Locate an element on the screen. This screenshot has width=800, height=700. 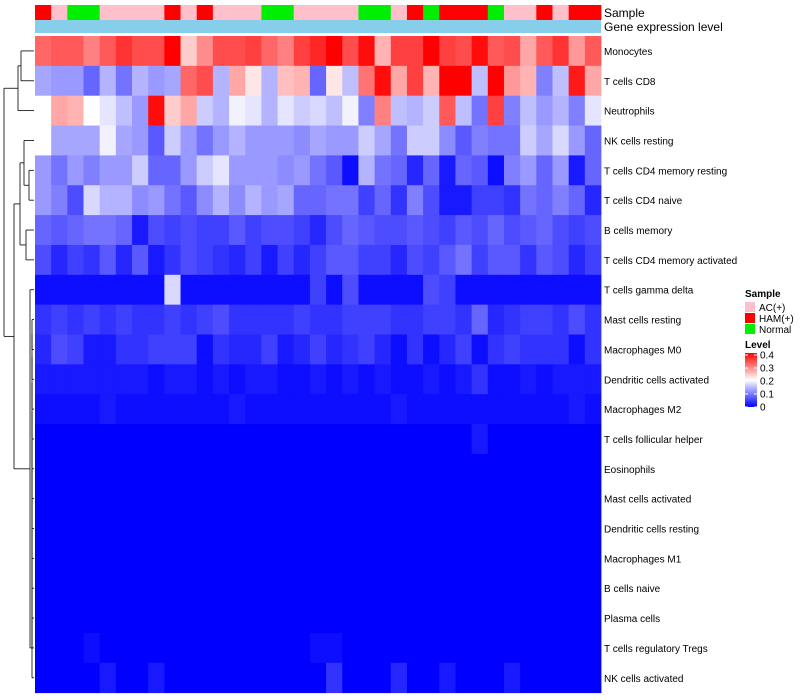
legend-level-colorbar is located at coordinates (751, 380).